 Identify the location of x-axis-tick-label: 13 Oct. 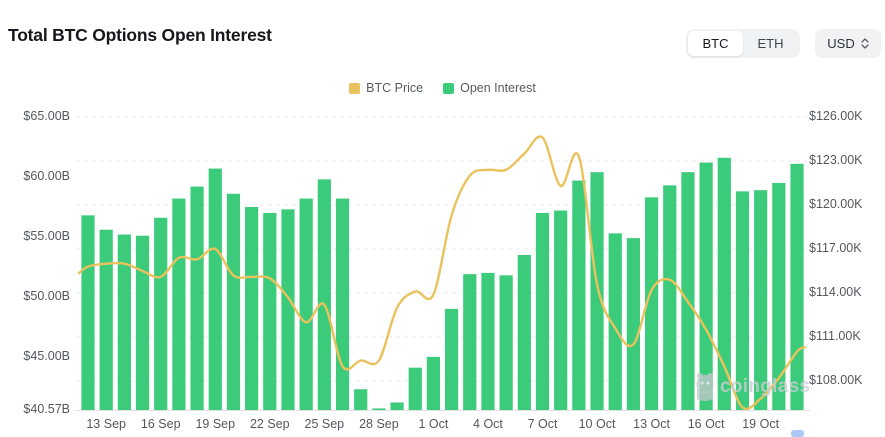
(651, 424).